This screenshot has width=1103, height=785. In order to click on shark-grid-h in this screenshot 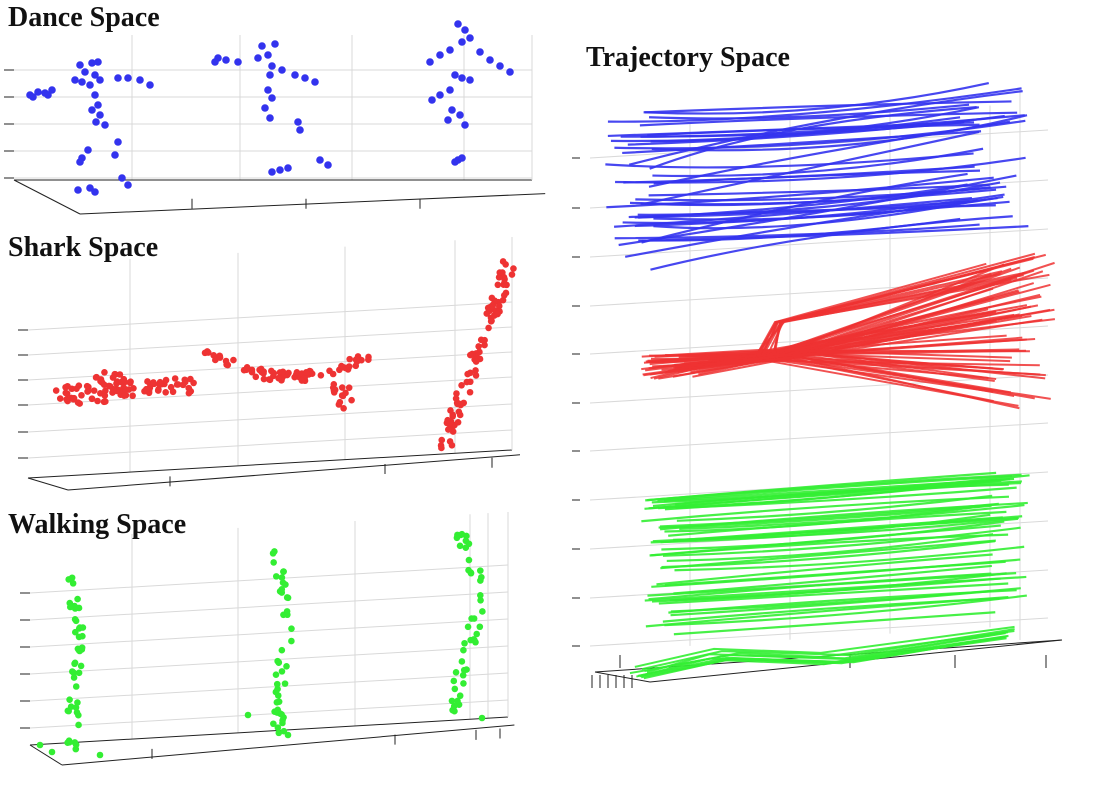, I will do `click(270, 341)`.